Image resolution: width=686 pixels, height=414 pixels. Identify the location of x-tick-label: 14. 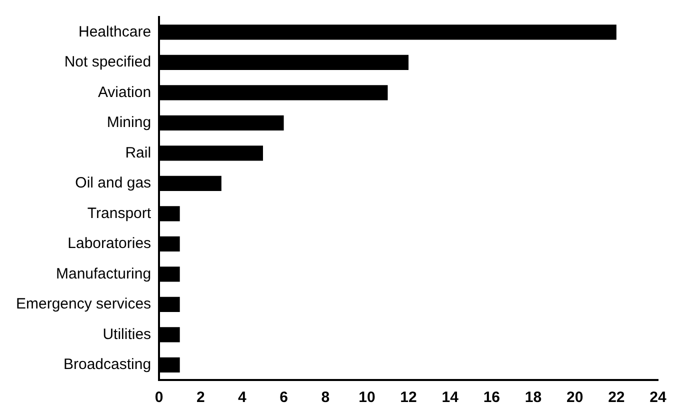
(451, 397).